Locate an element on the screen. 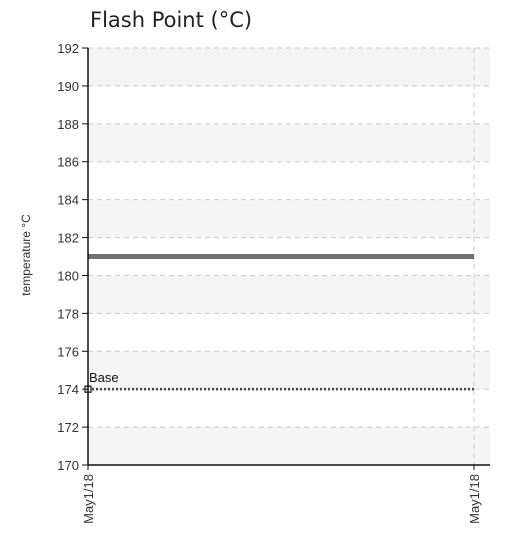  y-tick-label: 170 is located at coordinates (68, 465).